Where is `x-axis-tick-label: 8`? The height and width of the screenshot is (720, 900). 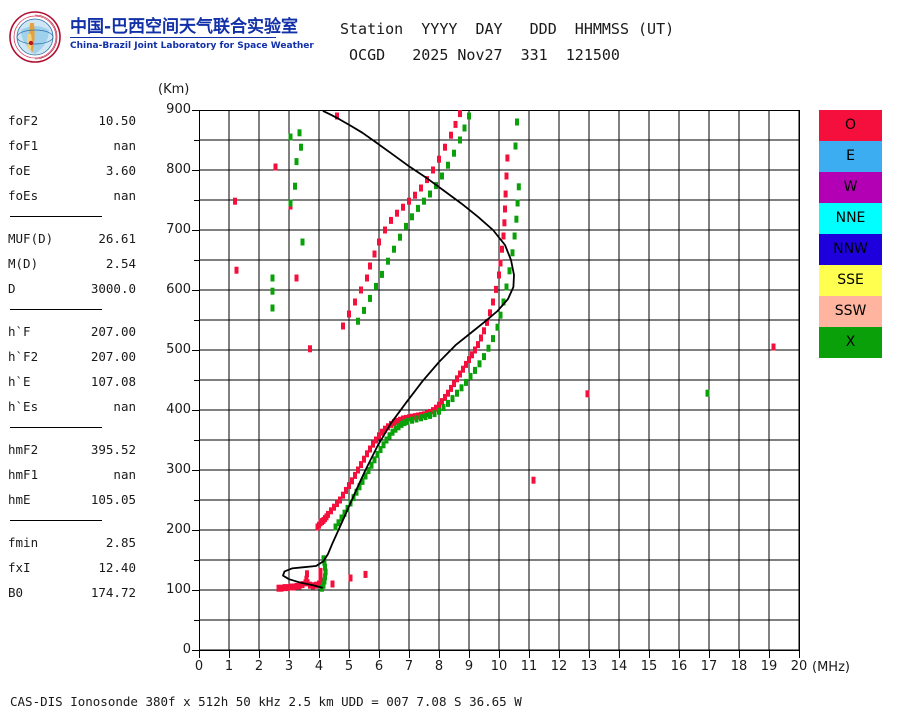
x-axis-tick-label: 8 is located at coordinates (439, 666).